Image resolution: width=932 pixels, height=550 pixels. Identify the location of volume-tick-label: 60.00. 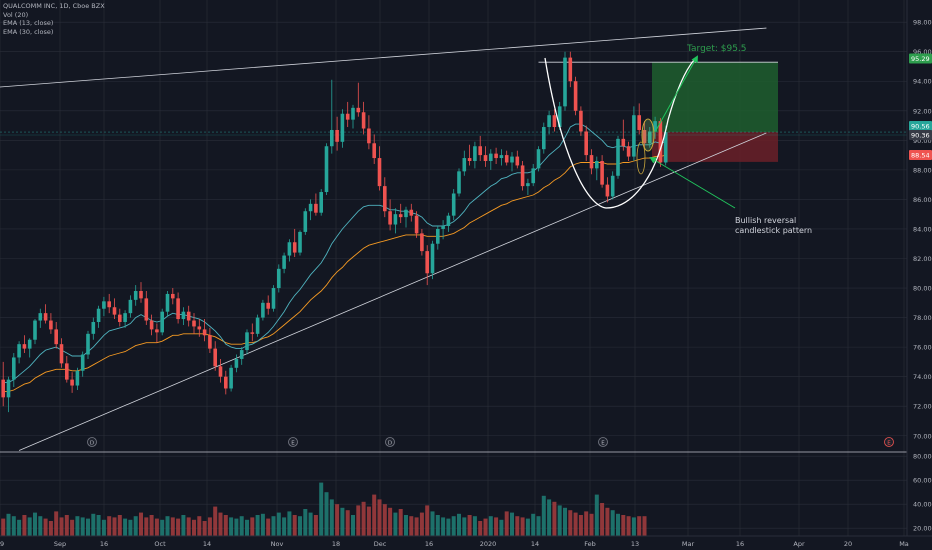
(922, 481).